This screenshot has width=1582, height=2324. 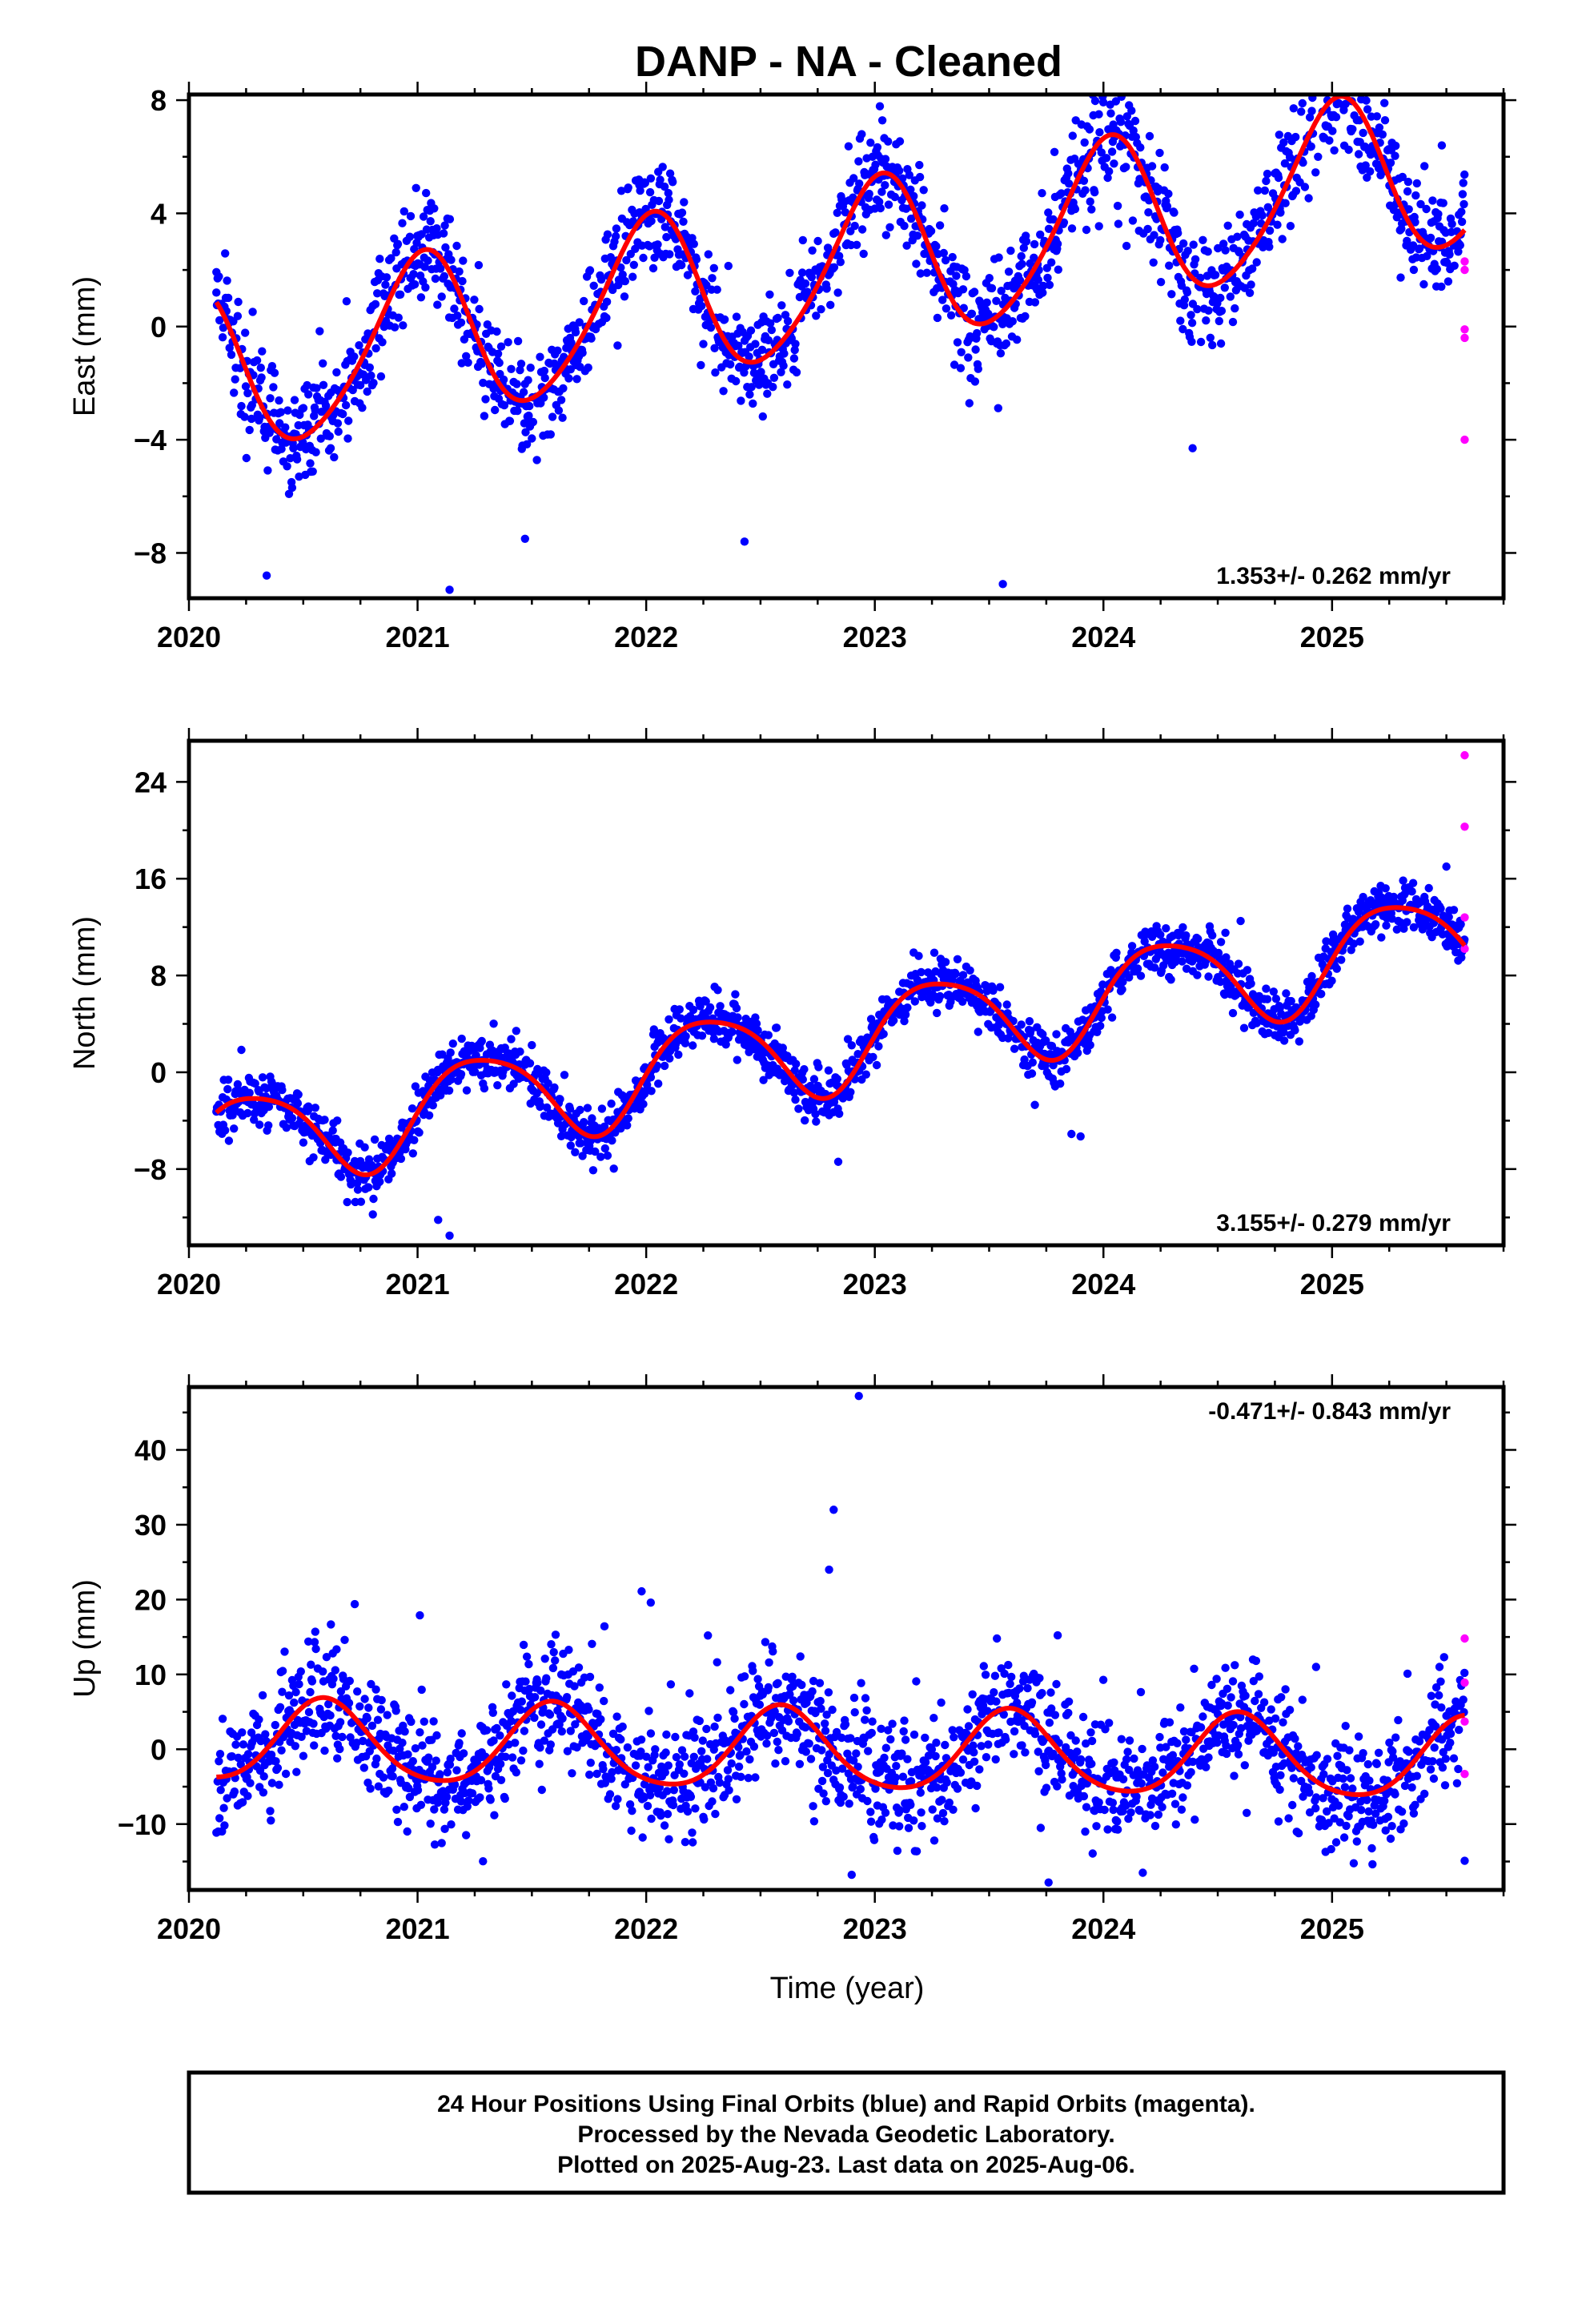 I want to click on north-x-tick-label: 2023, so click(x=875, y=1284).